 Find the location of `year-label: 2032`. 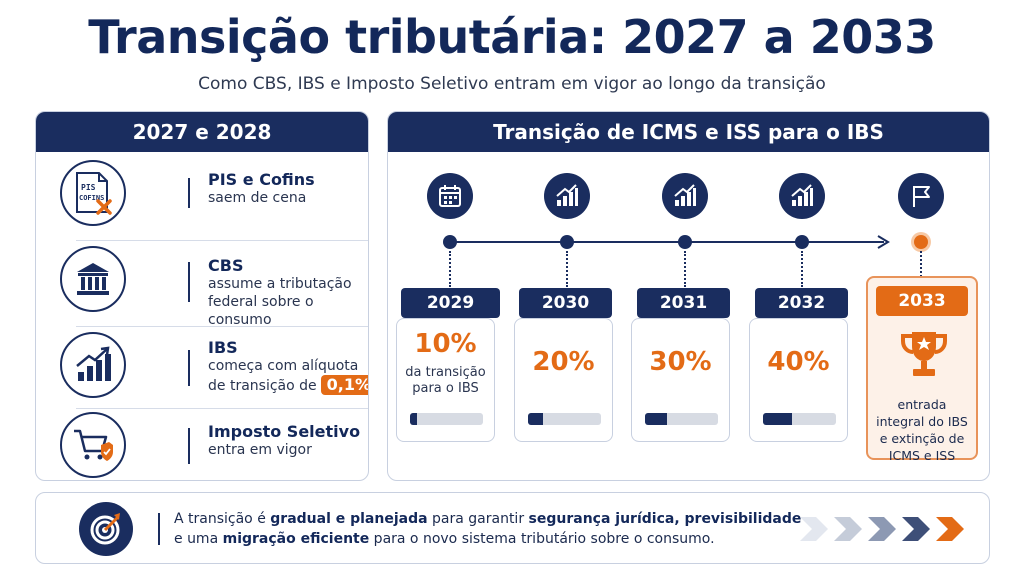

year-label: 2032 is located at coordinates (801, 303).